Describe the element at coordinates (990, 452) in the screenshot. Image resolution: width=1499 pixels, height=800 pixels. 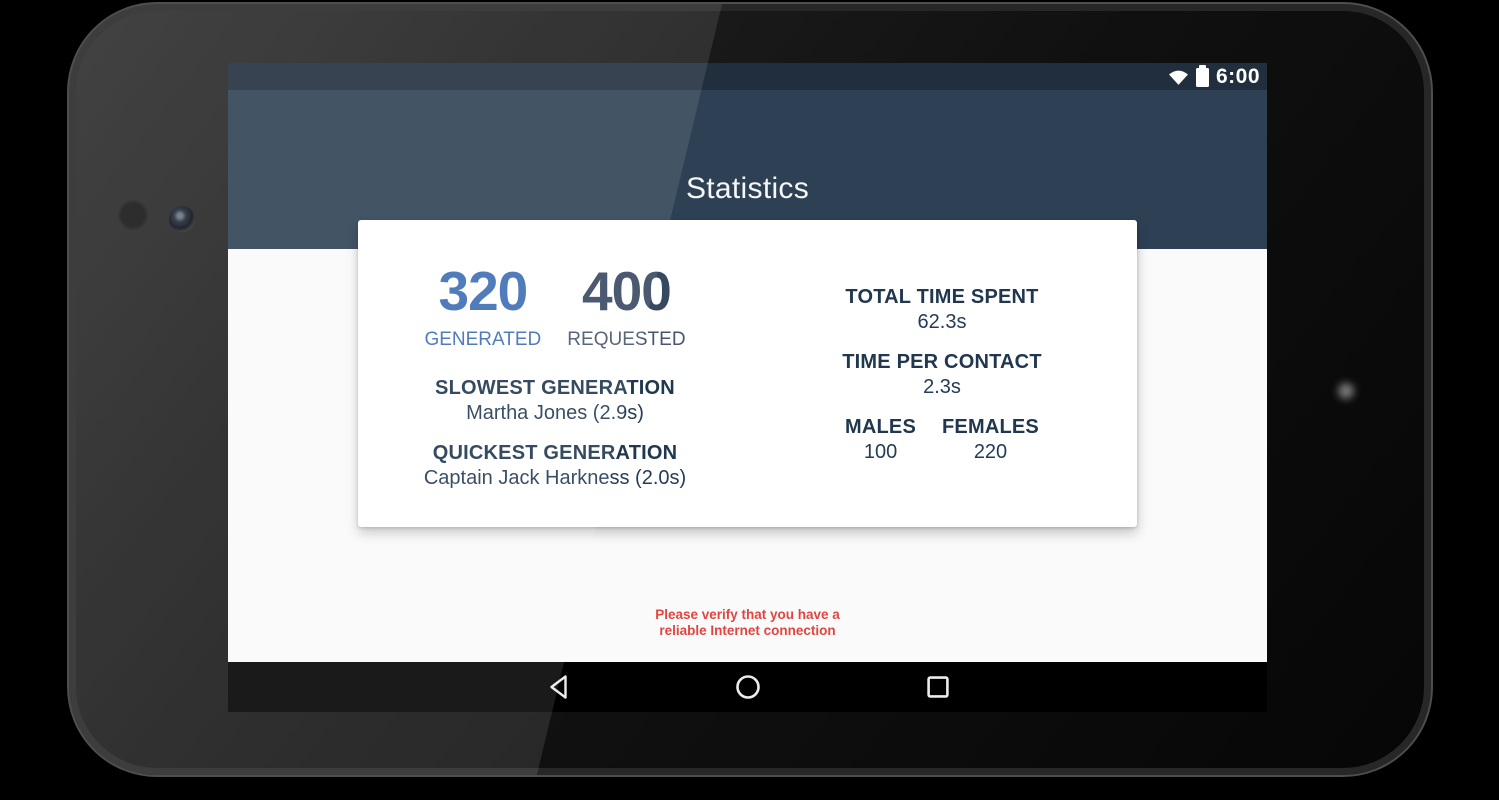
I see `females-value: 220` at that location.